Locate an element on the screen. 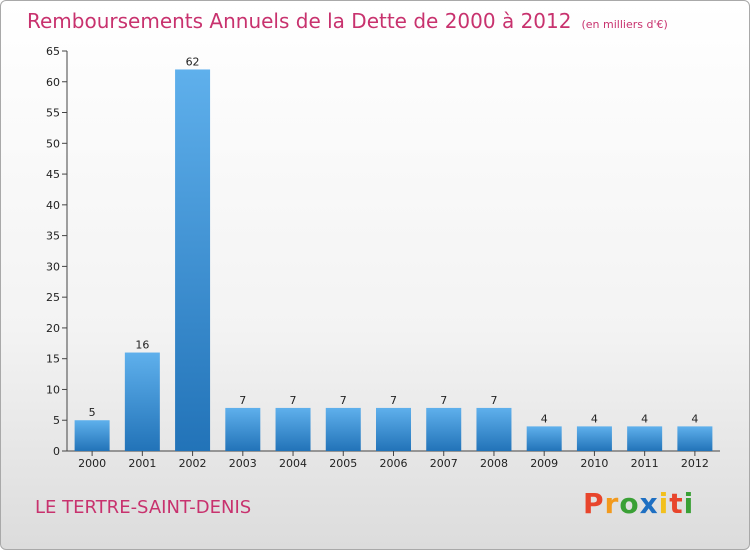 The image size is (750, 550). y-tick-label: 40 is located at coordinates (53, 205).